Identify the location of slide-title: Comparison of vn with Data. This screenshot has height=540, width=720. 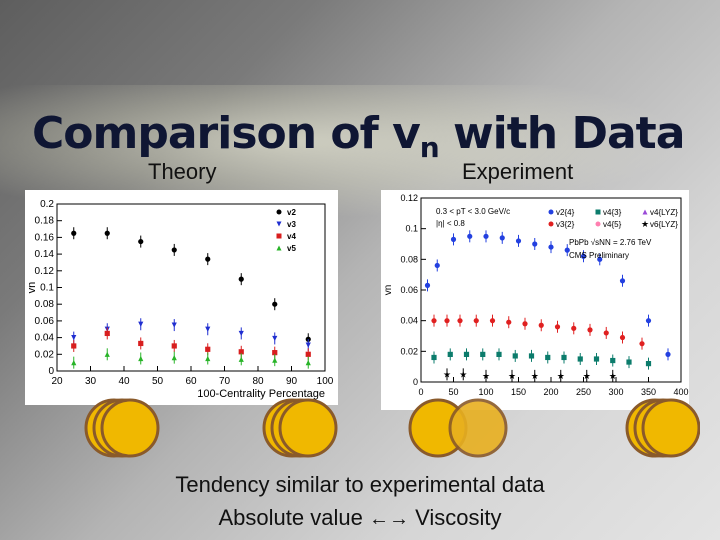
(358, 136).